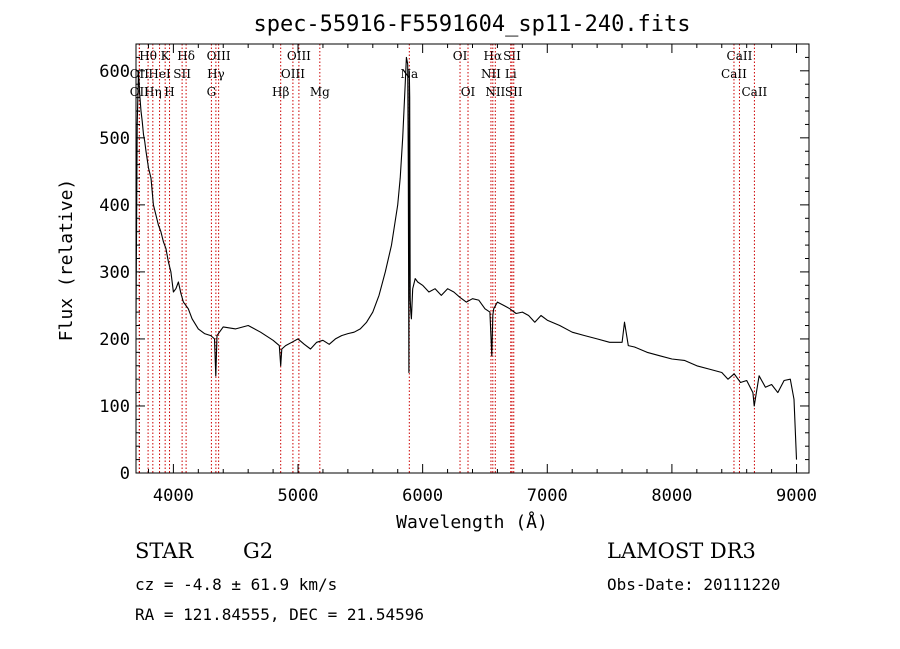  What do you see at coordinates (547, 496) in the screenshot?
I see `x-tick-label: 7000` at bounding box center [547, 496].